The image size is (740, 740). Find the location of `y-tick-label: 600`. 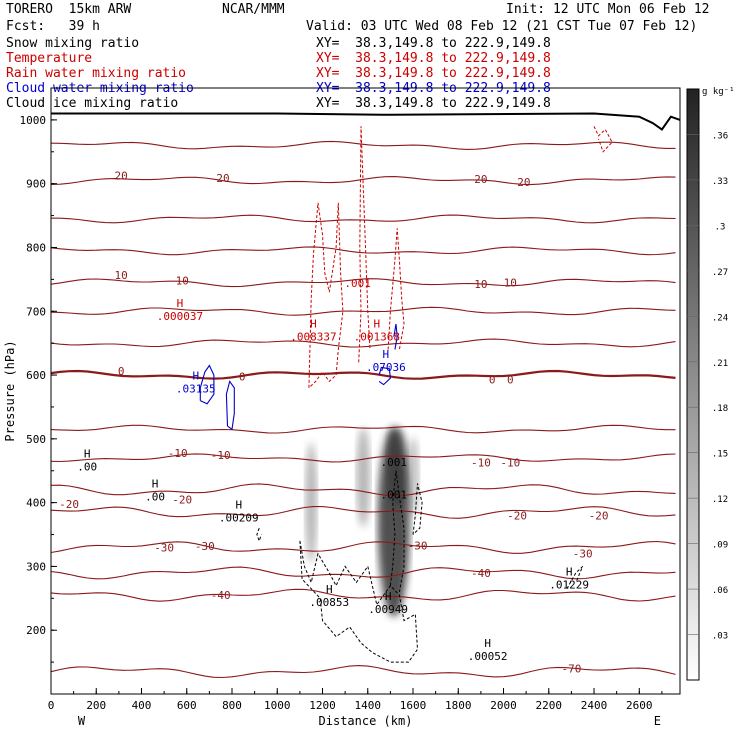

y-tick-label: 600 is located at coordinates (36, 375).